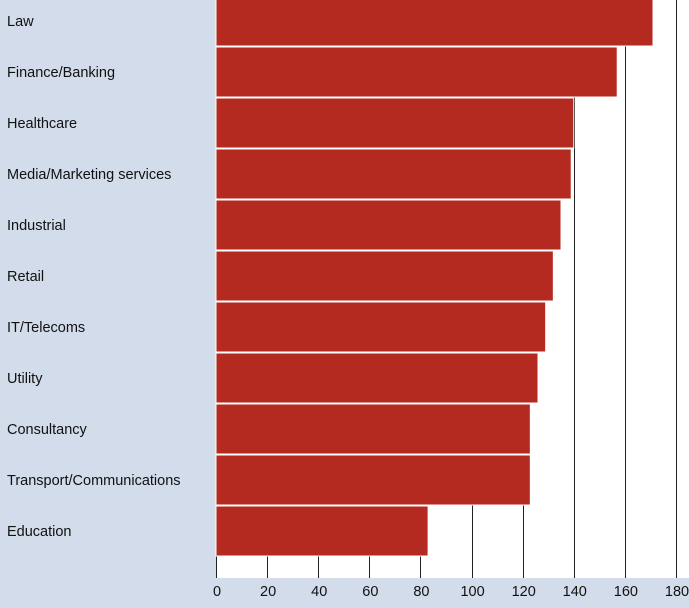  What do you see at coordinates (472, 592) in the screenshot?
I see `x-tick-label-100: 100` at bounding box center [472, 592].